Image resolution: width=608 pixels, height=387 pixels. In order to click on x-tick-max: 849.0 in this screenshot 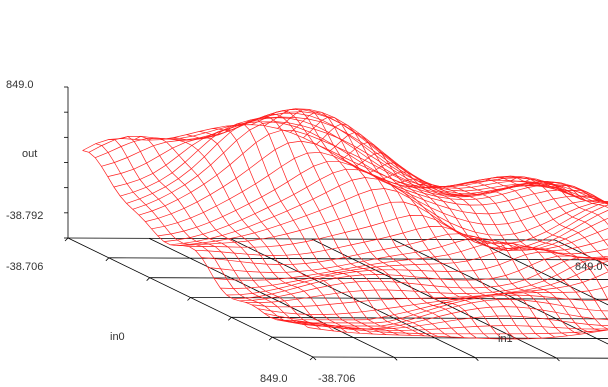, I will do `click(274, 379)`.